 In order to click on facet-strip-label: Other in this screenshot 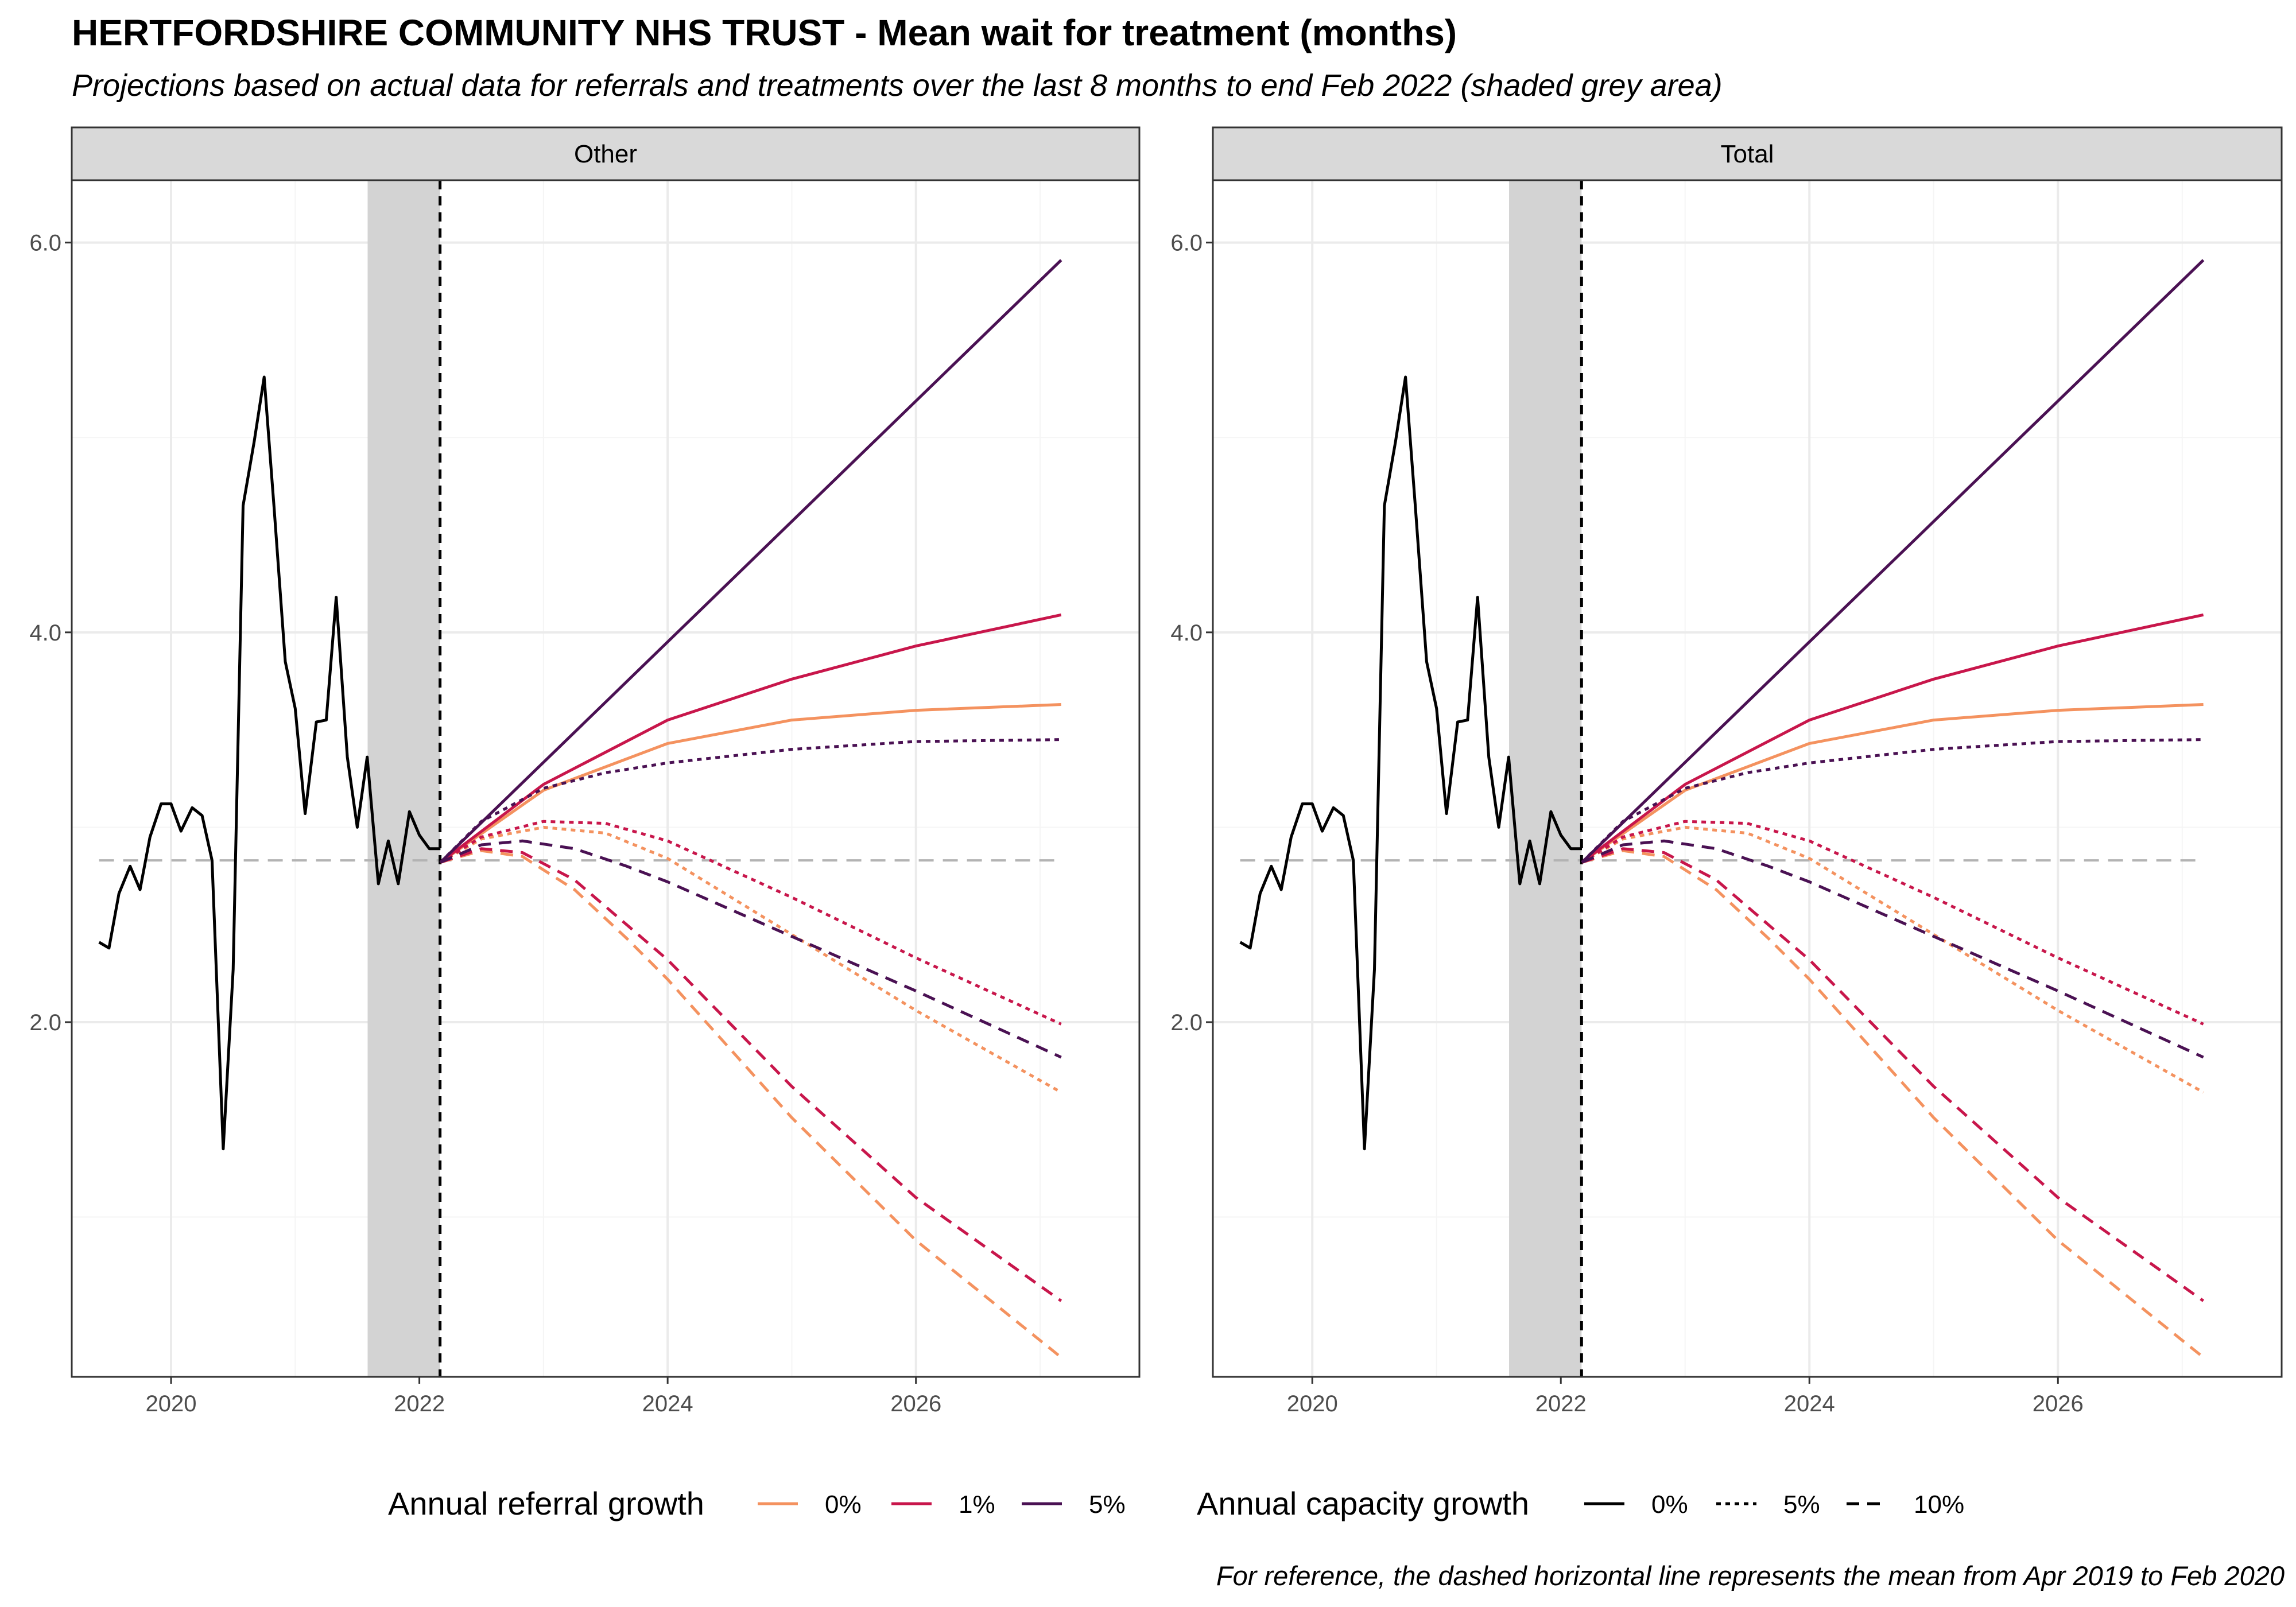, I will do `click(605, 154)`.